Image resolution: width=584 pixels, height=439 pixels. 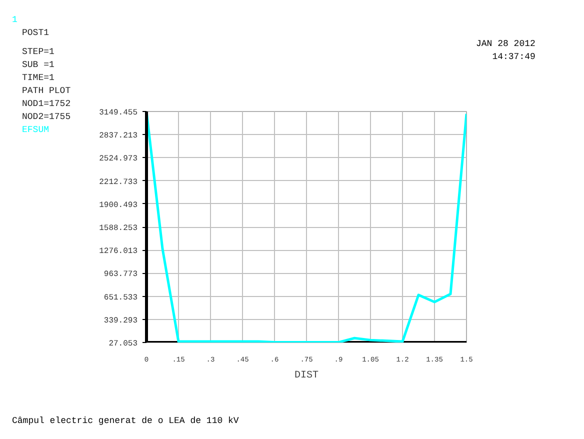 I want to click on y-tick-label: 651.533, so click(x=121, y=297).